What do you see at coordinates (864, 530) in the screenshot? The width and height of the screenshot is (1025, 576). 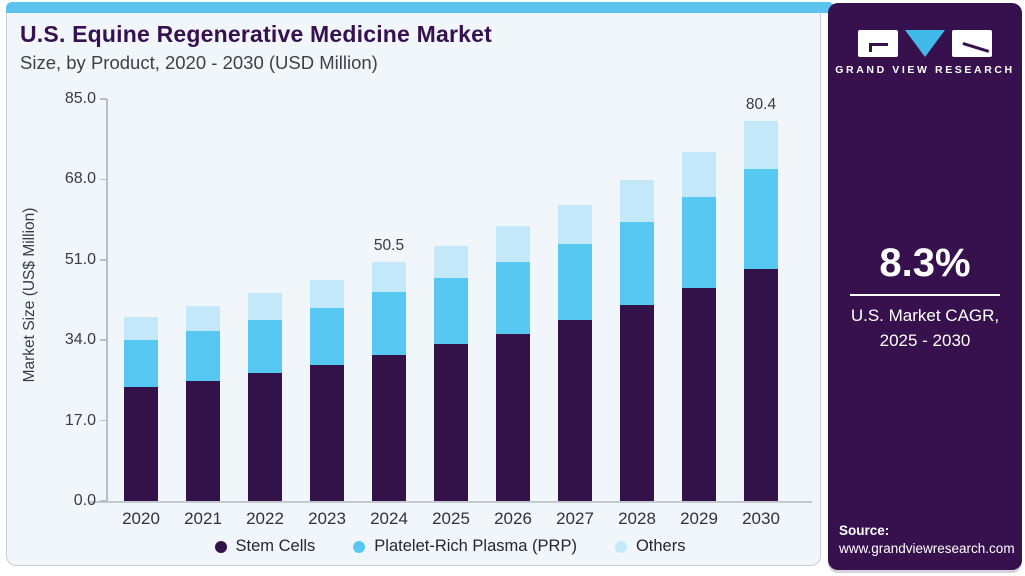 I see `source-label: Source:` at bounding box center [864, 530].